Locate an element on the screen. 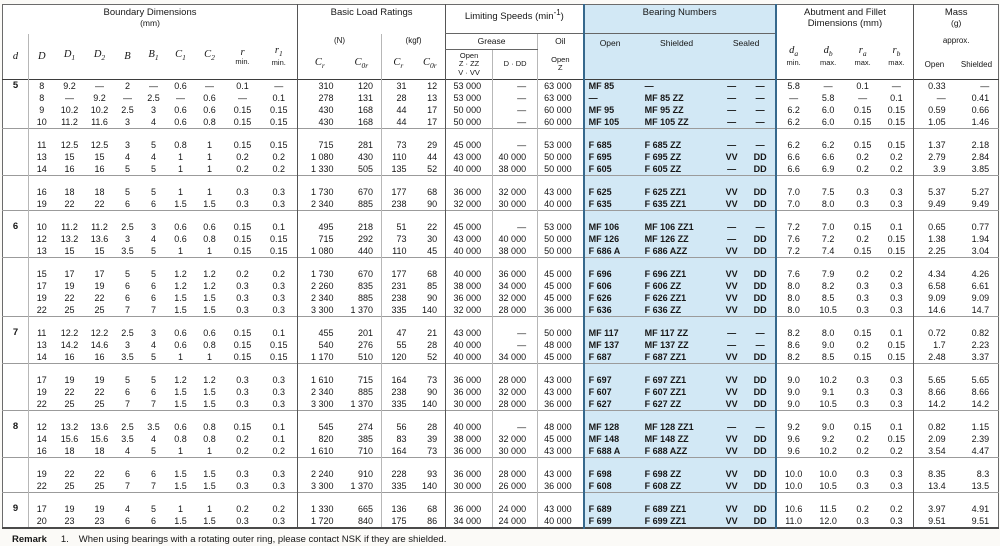  cell-db-max: 9.1 is located at coordinates (828, 392).